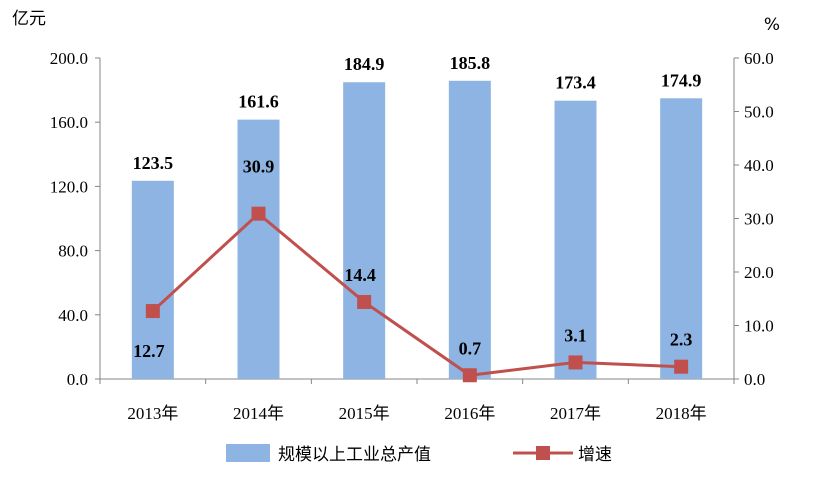 Image resolution: width=826 pixels, height=489 pixels. I want to click on x-tick-label: 2018年, so click(681, 413).